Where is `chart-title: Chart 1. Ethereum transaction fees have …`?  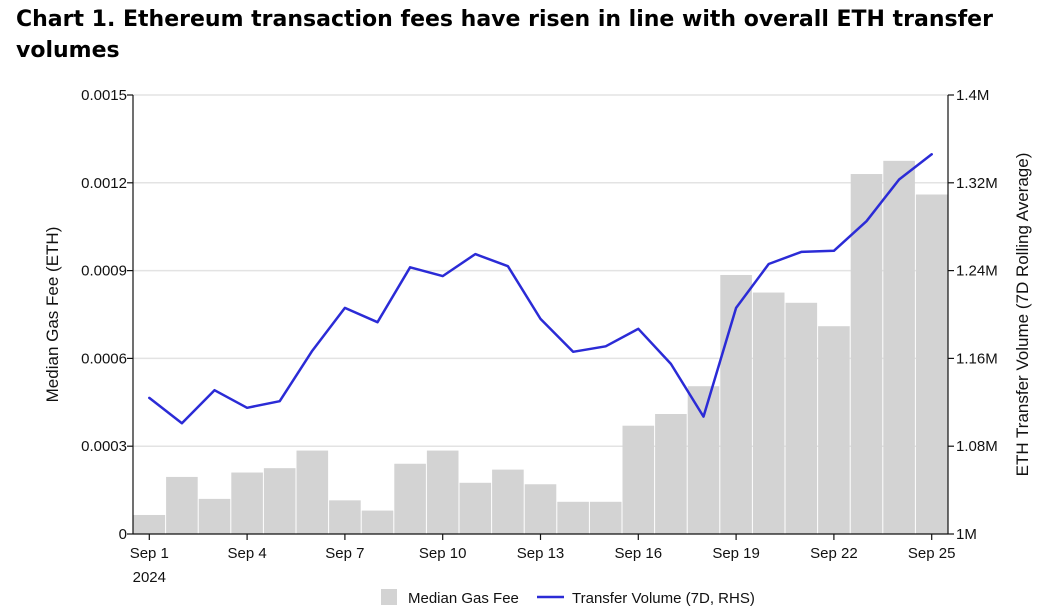 chart-title: Chart 1. Ethereum transaction fees have … is located at coordinates (504, 35).